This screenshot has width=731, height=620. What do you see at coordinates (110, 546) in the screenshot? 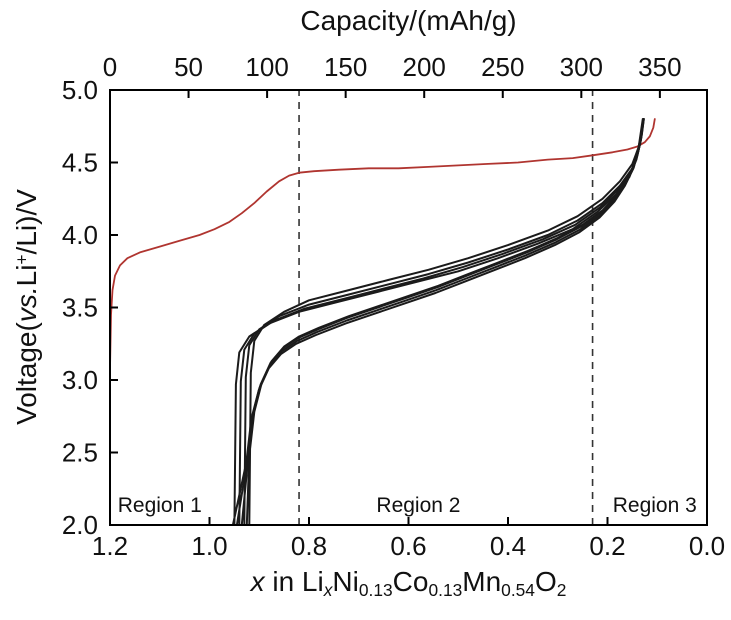
I see `bottom-tick-label: 1.2` at bounding box center [110, 546].